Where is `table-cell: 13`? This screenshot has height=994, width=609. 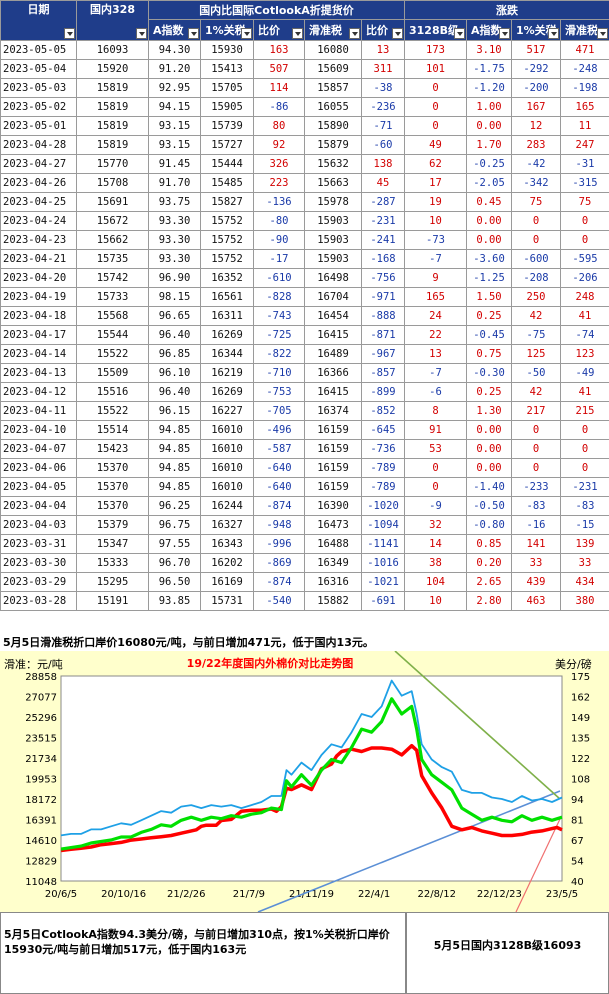
table-cell: 13 is located at coordinates (435, 354).